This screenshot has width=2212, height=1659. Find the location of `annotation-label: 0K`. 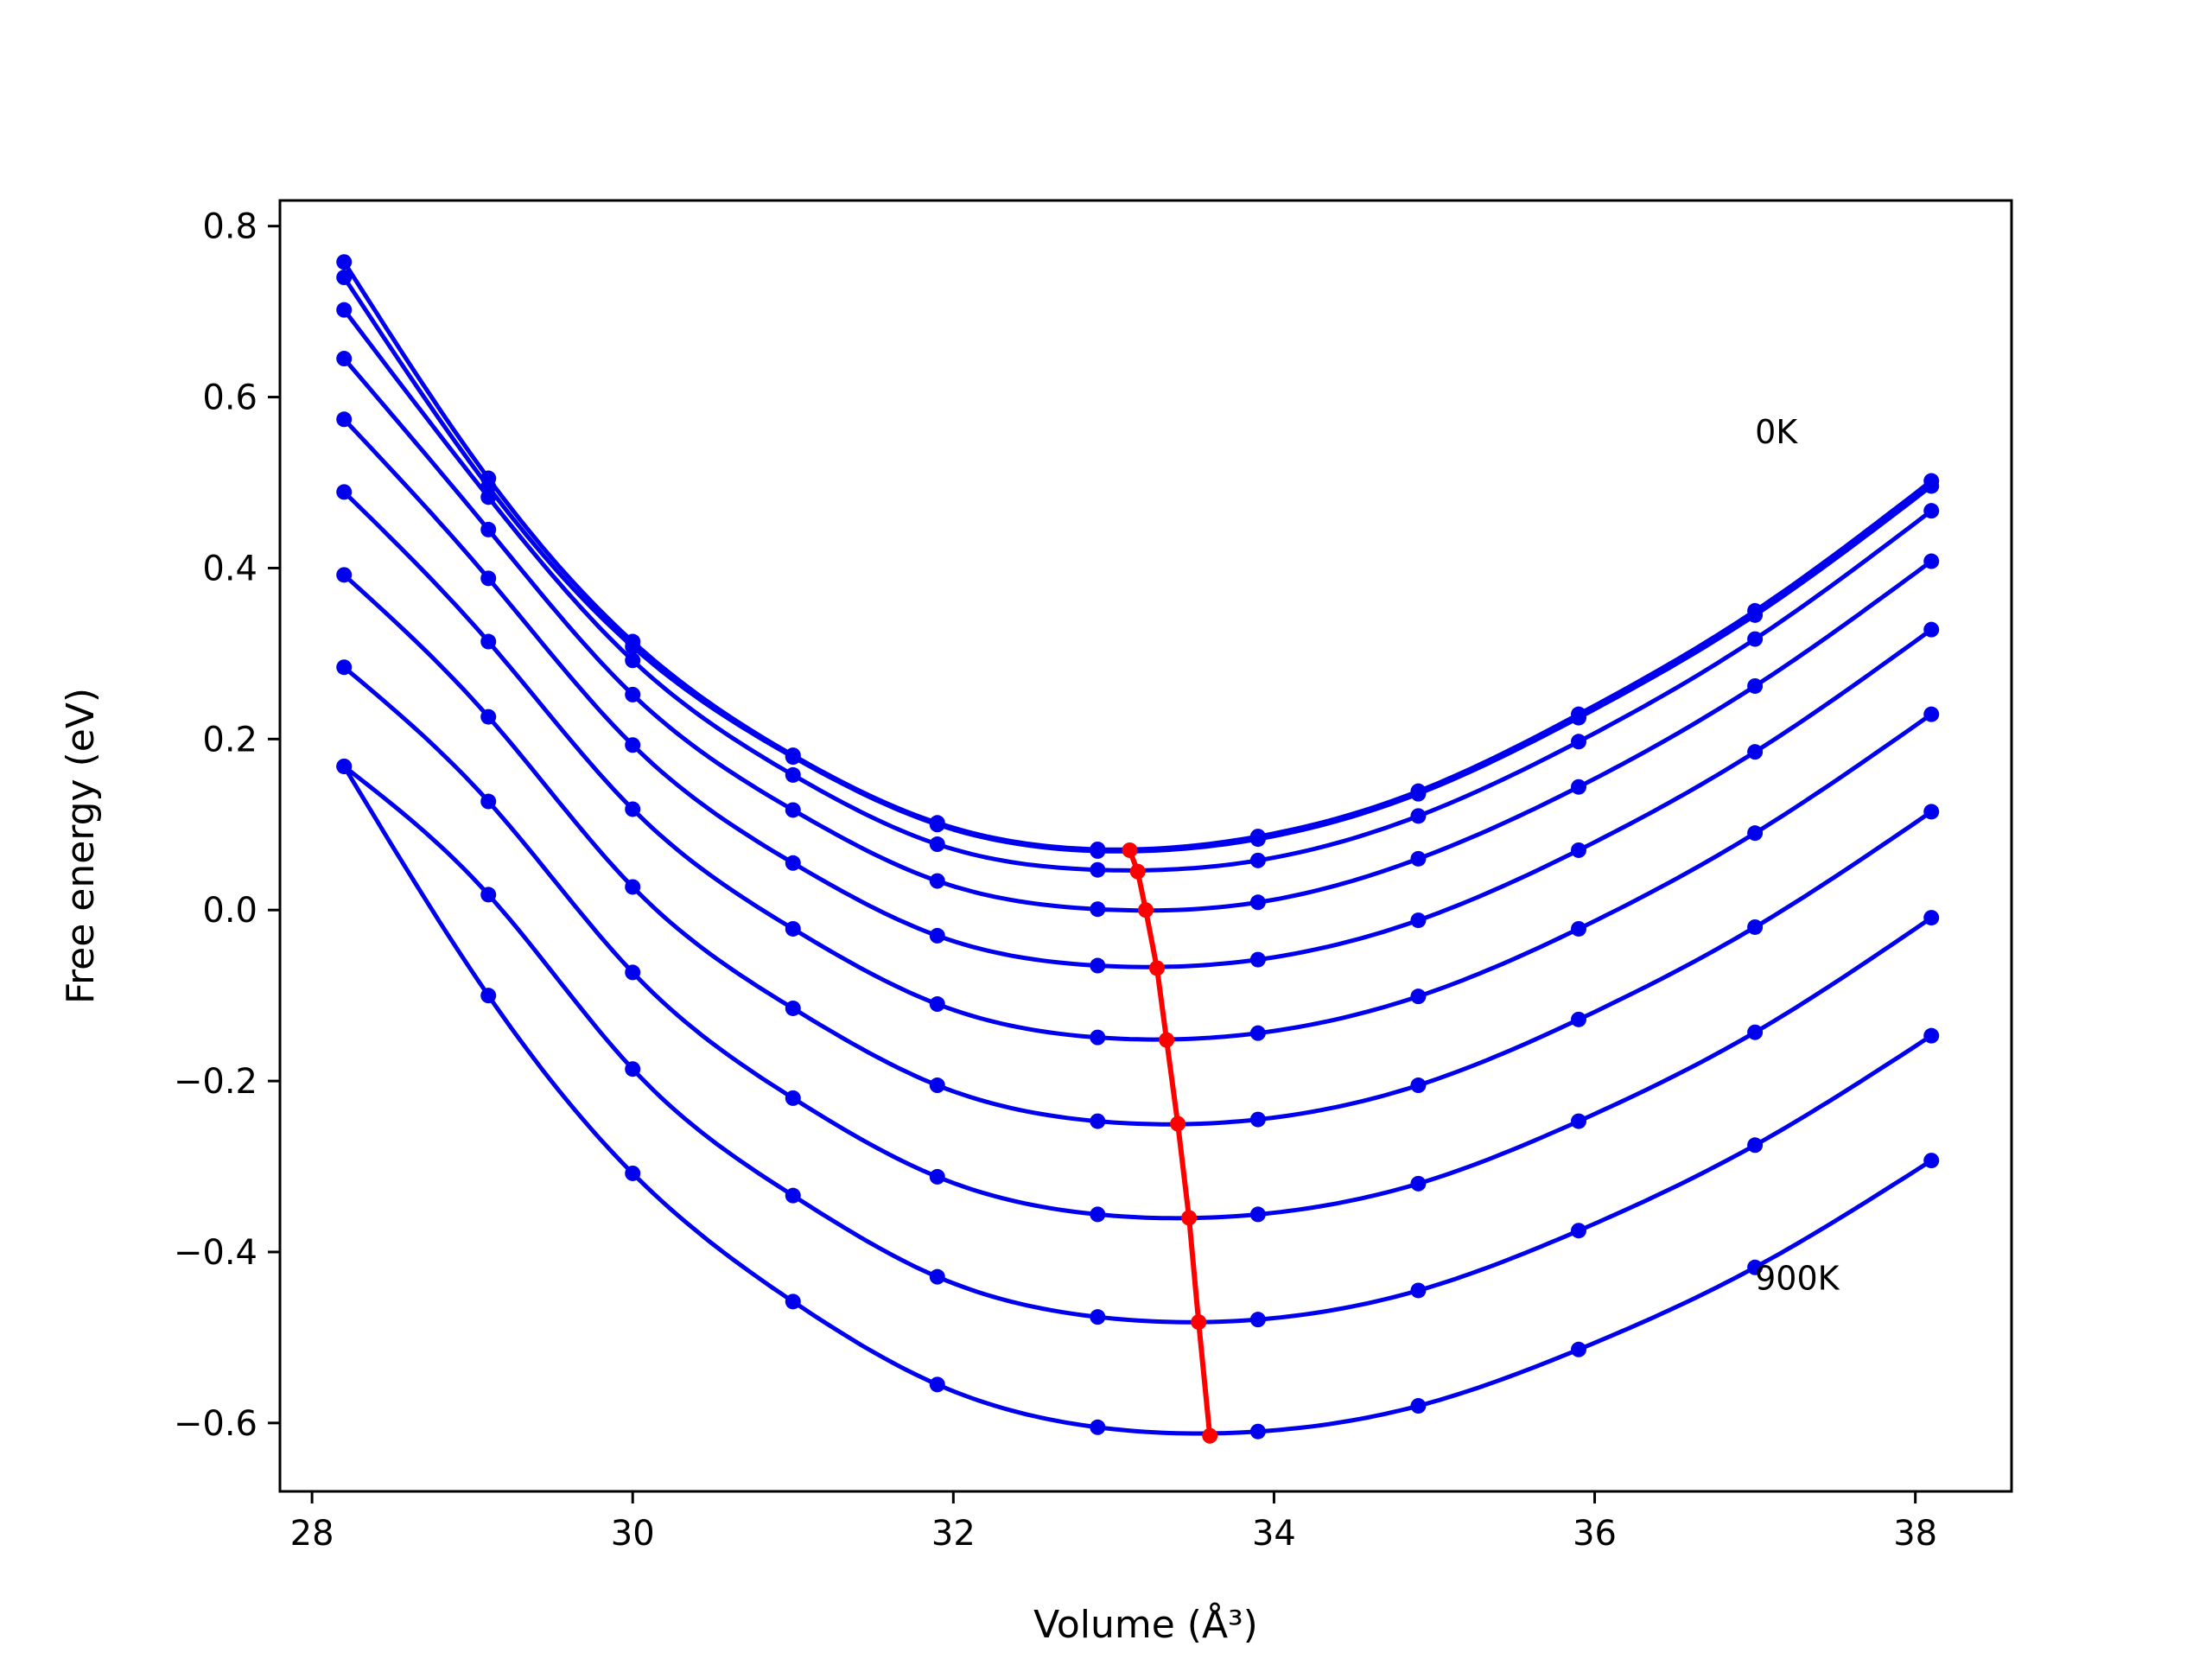

annotation-label: 0K is located at coordinates (1776, 432).